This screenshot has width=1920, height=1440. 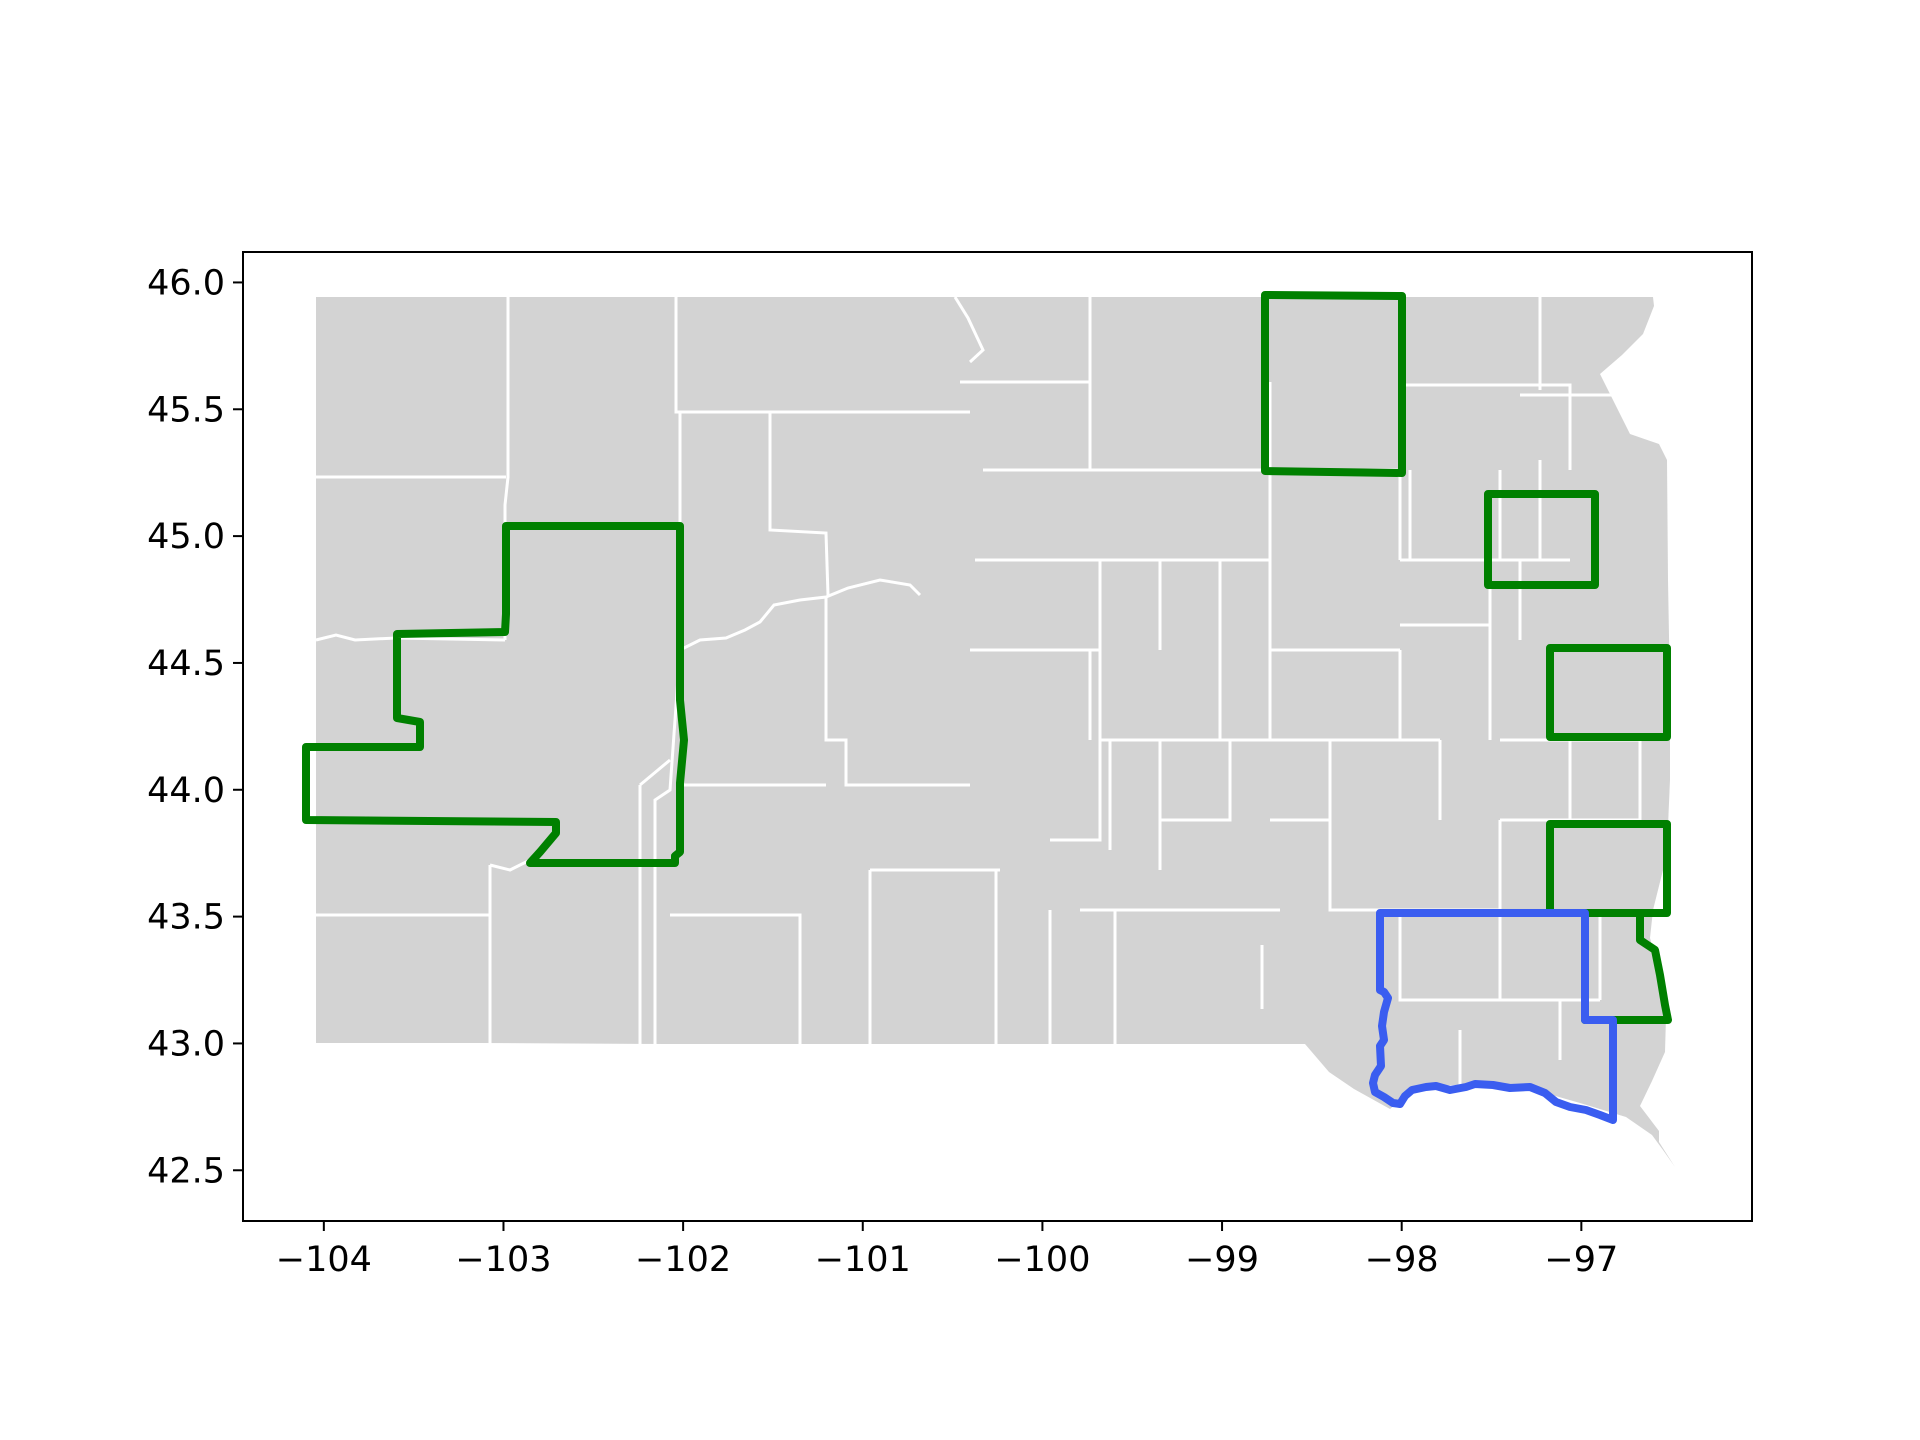 What do you see at coordinates (1042, 1260) in the screenshot?
I see `x-tick-label: −100` at bounding box center [1042, 1260].